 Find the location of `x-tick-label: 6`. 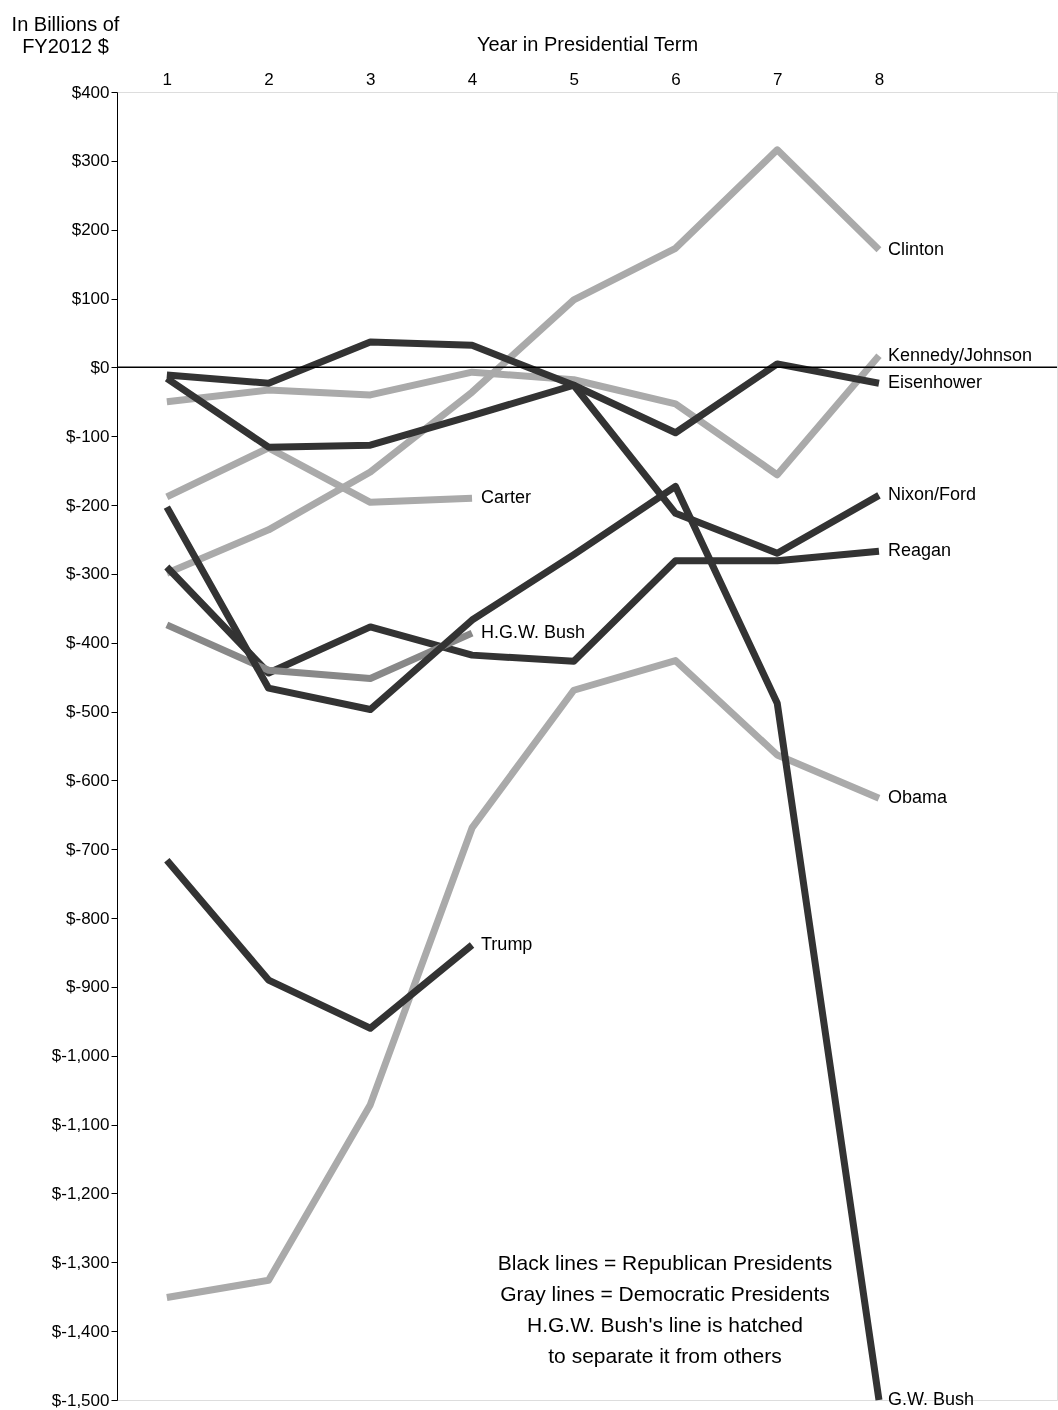

x-tick-label: 6 is located at coordinates (676, 79).